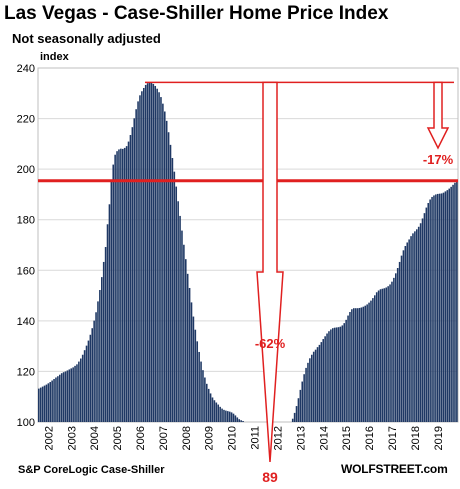  Describe the element at coordinates (394, 469) in the screenshot. I see `brand-logo-text: WOLFSTREET.com` at that location.